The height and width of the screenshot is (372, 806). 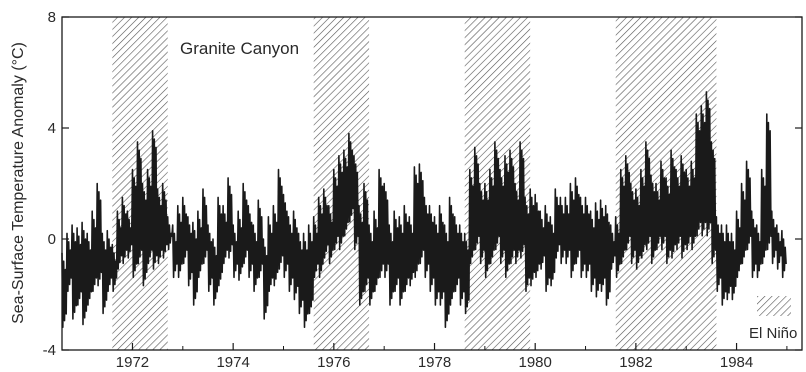 What do you see at coordinates (18, 183) in the screenshot?
I see `y-axis-label: Sea-Surface Temperature Anomaly (°C)` at bounding box center [18, 183].